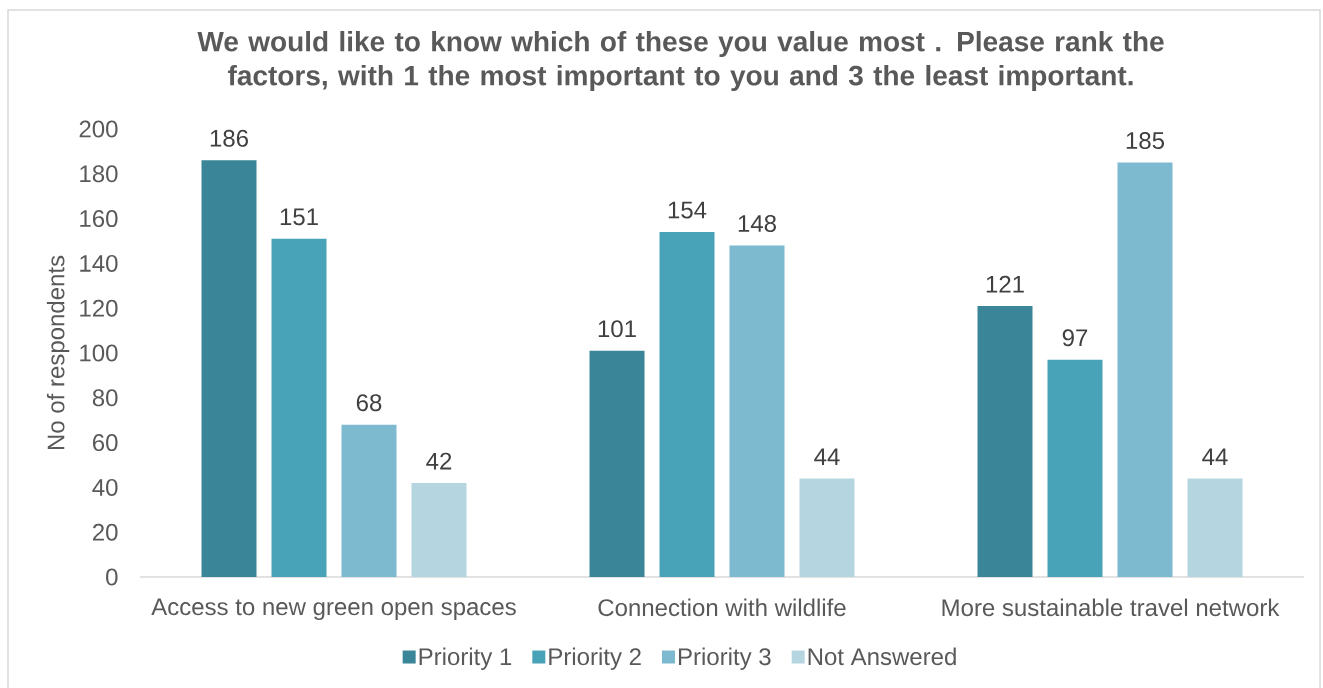 Image resolution: width=1323 pixels, height=688 pixels. I want to click on y-tick-label: 20, so click(105, 532).